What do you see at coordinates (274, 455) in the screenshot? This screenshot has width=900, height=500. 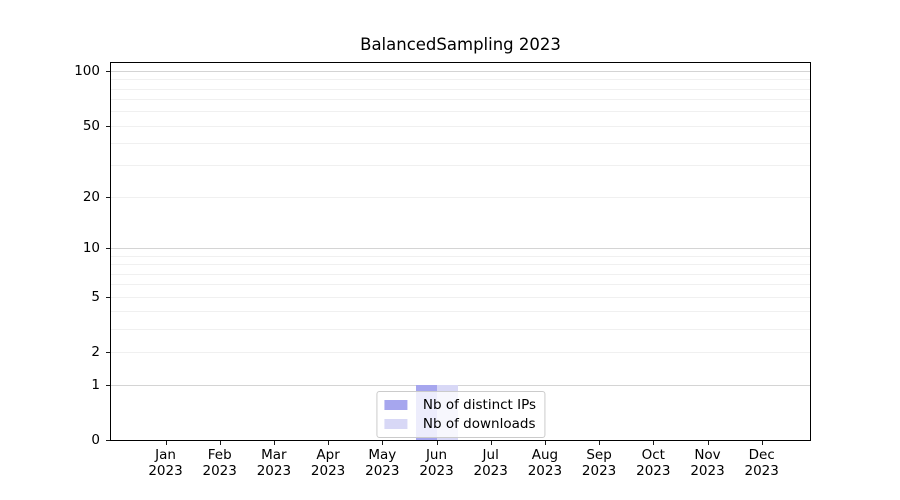 I see `x-tick-month: Mar` at bounding box center [274, 455].